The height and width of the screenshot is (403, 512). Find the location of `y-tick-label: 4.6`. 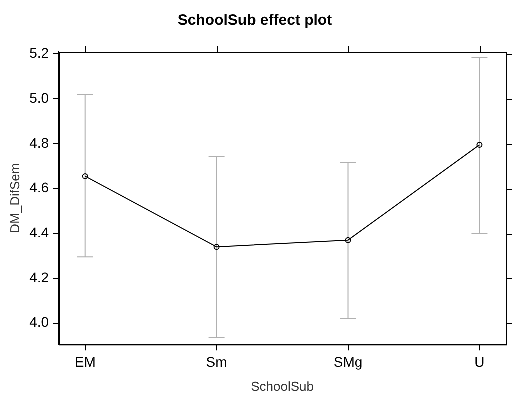

y-tick-label: 4.6 is located at coordinates (40, 188).